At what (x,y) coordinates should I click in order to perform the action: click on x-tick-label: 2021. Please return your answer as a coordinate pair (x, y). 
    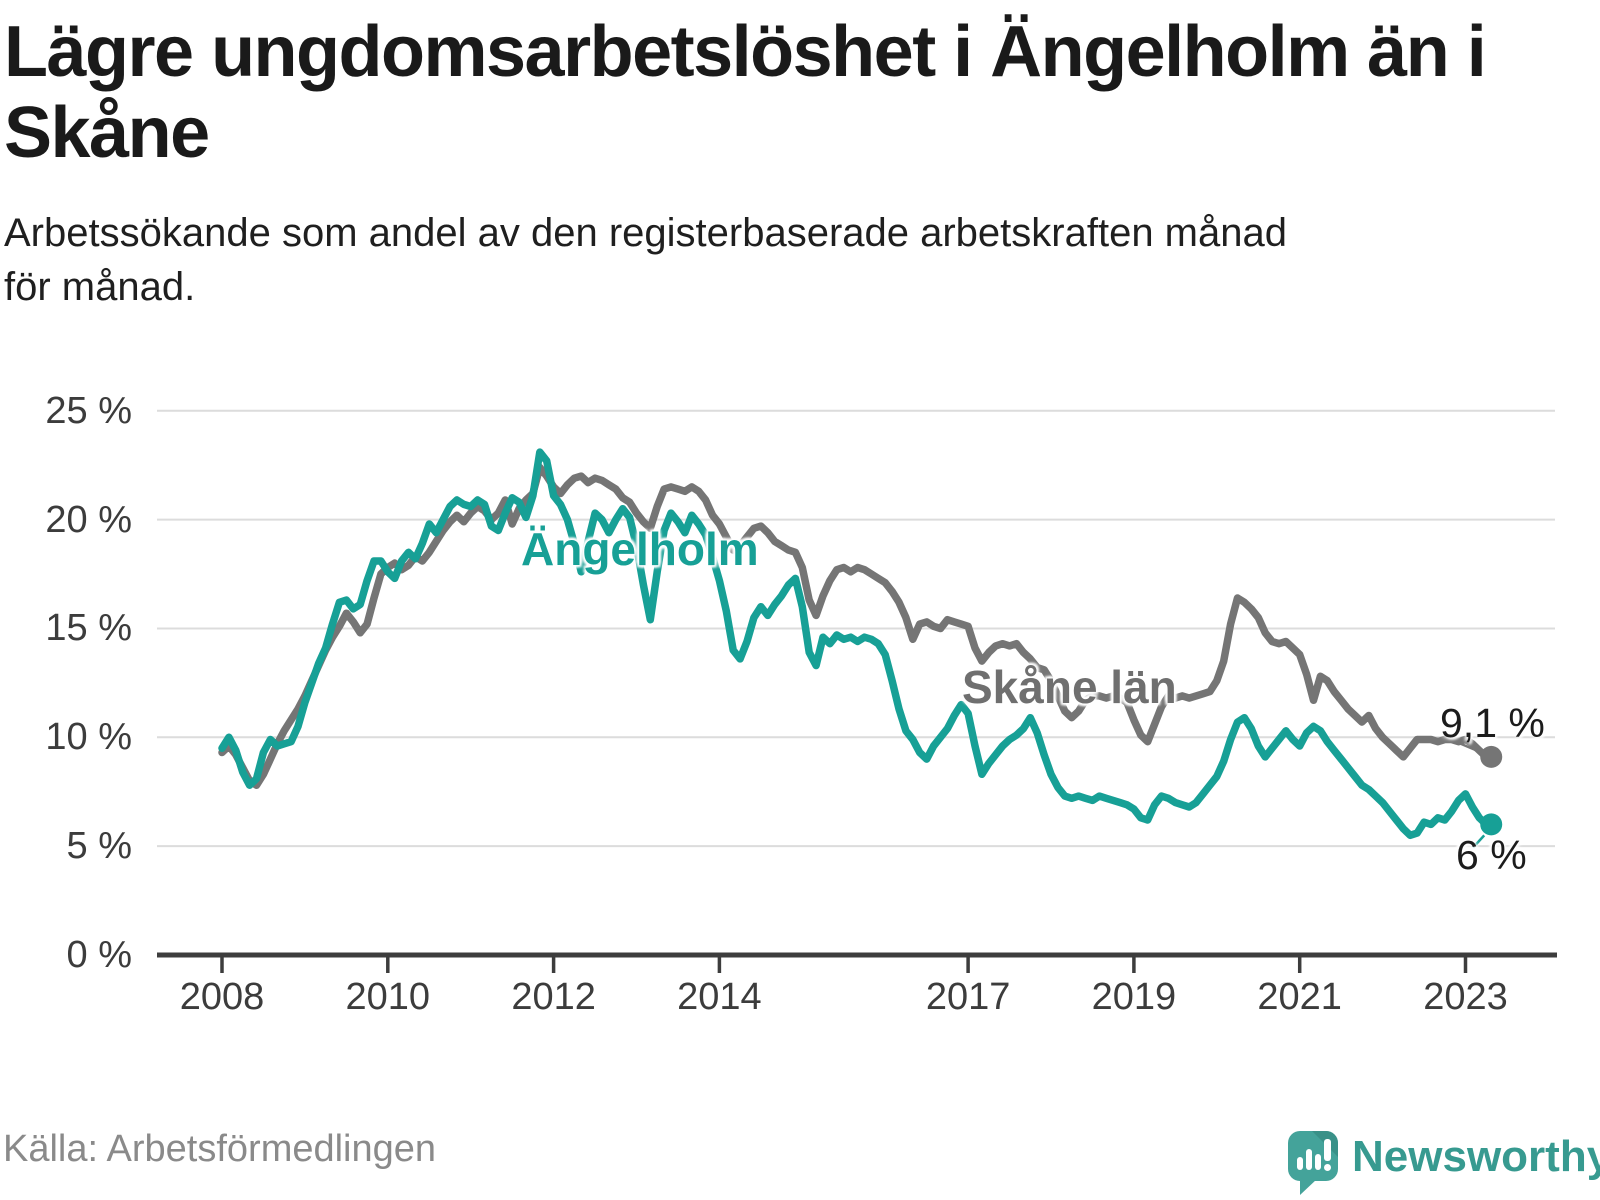
    Looking at the image, I should click on (1299, 997).